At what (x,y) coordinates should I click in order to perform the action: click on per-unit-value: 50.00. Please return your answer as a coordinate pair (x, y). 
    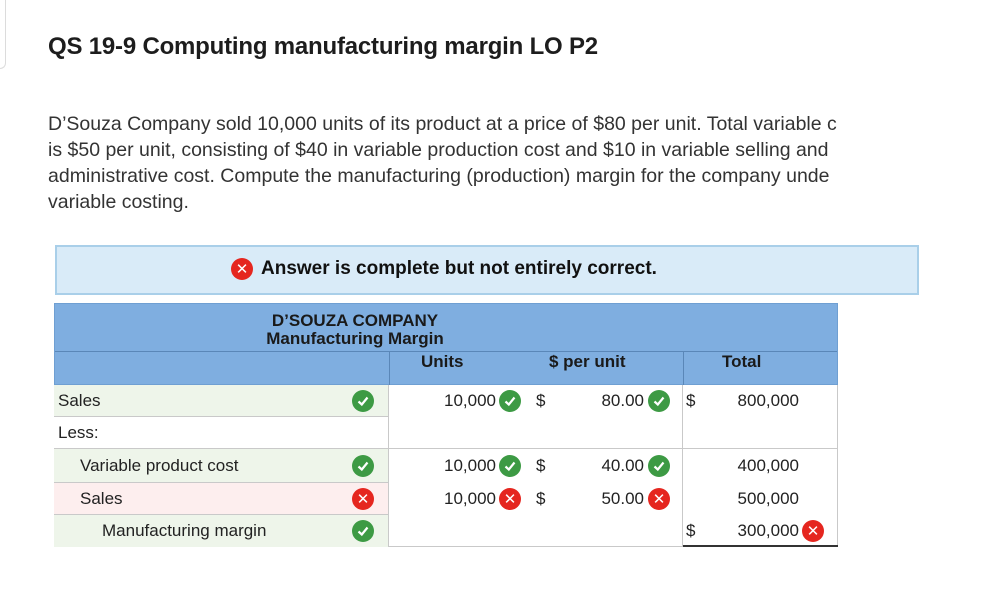
    Looking at the image, I should click on (622, 498).